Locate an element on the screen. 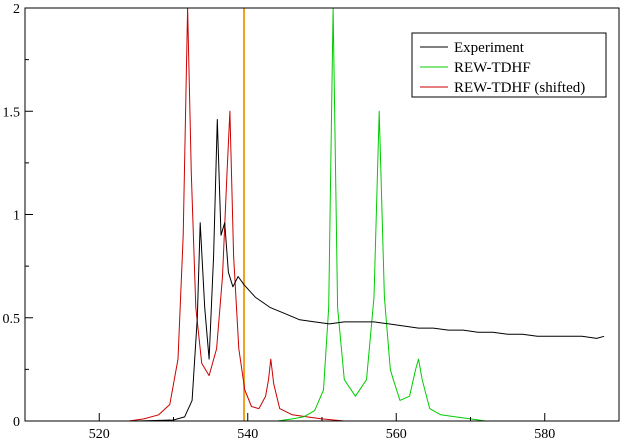 The height and width of the screenshot is (445, 621). legend-label-experiment: Experiment is located at coordinates (489, 48).